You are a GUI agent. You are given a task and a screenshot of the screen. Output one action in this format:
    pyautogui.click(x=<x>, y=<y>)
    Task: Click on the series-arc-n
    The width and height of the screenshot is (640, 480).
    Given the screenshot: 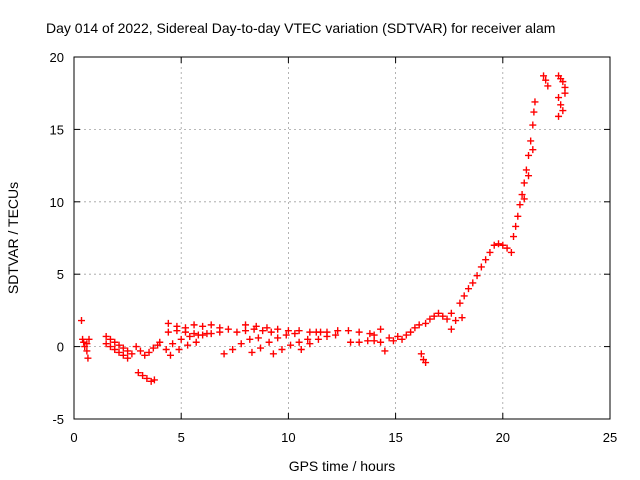 What is the action you would take?
    pyautogui.click(x=318, y=342)
    